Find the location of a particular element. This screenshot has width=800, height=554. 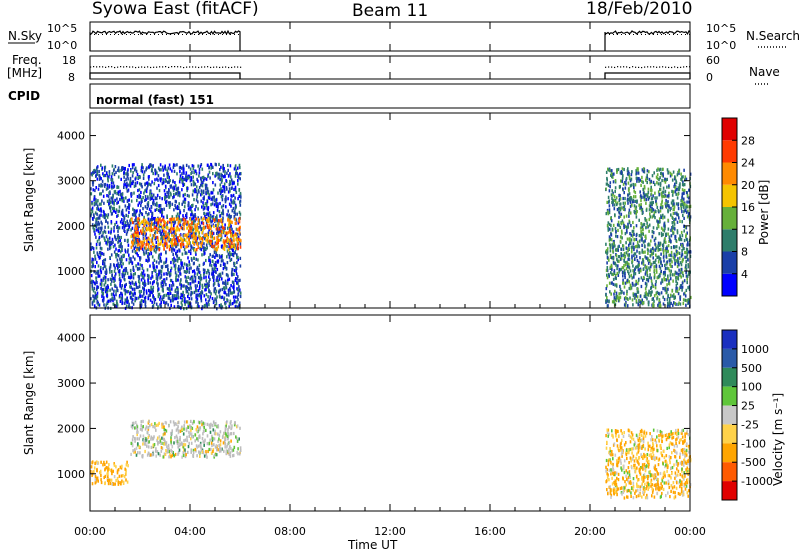

y-tick-label: 1000 is located at coordinates (71, 271).